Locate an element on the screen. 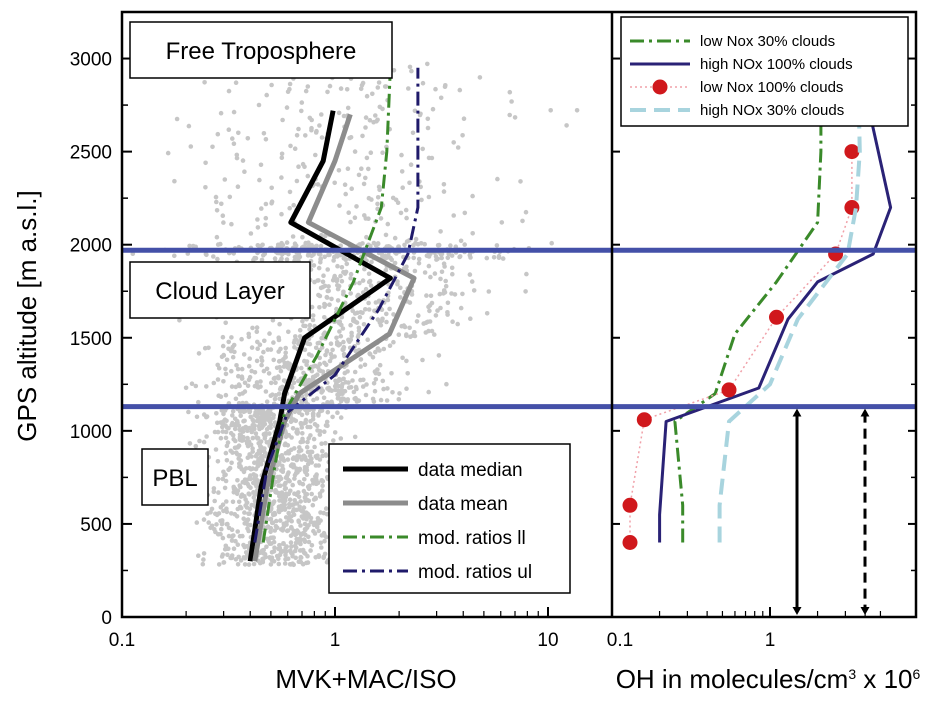  legend-right-label-2: low Nox 100% clouds is located at coordinates (771, 87).